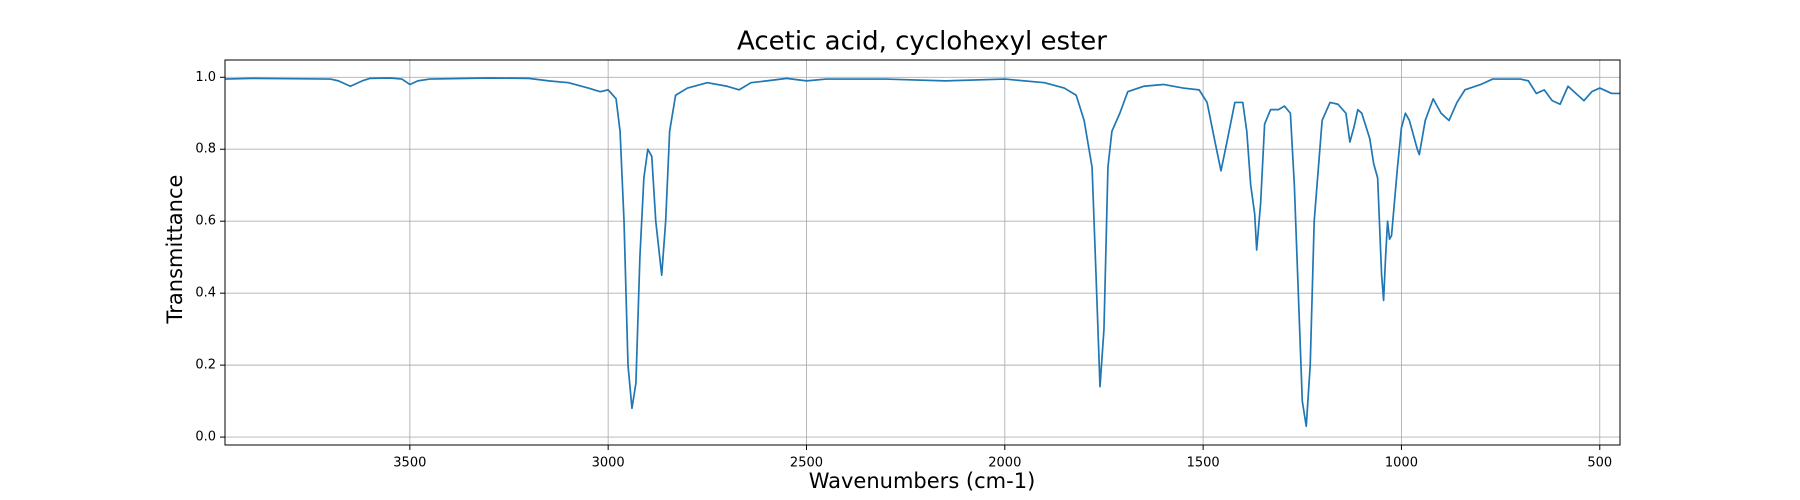  Describe the element at coordinates (922, 481) in the screenshot. I see `x-axis-label: Wavenumbers (cm-1)` at that location.